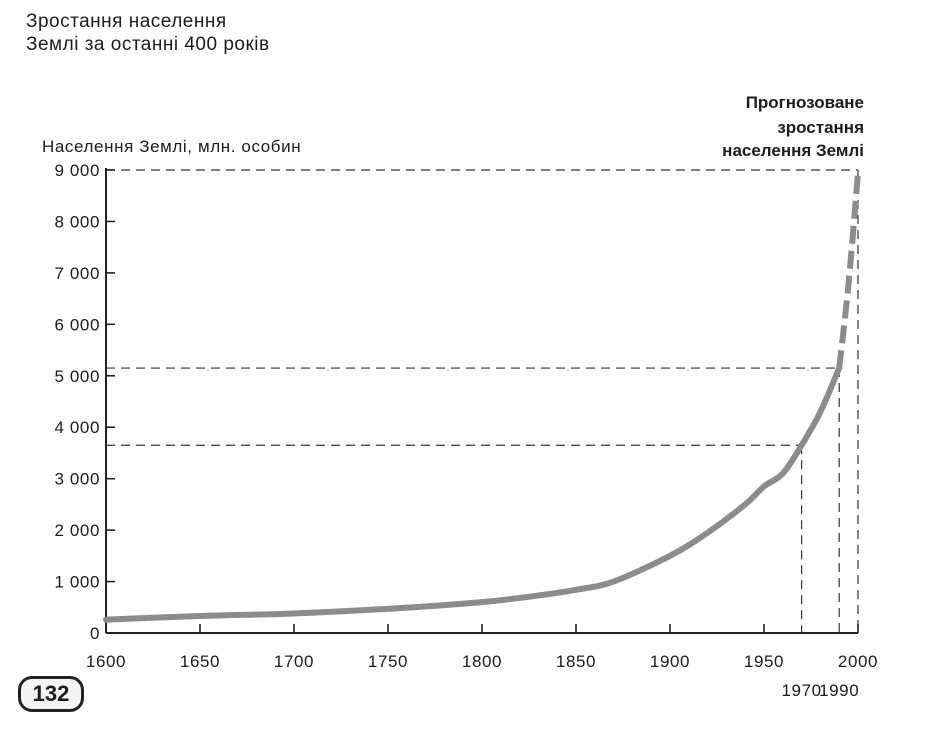 The height and width of the screenshot is (729, 939). What do you see at coordinates (77, 273) in the screenshot?
I see `y-tick-label: 7 000` at bounding box center [77, 273].